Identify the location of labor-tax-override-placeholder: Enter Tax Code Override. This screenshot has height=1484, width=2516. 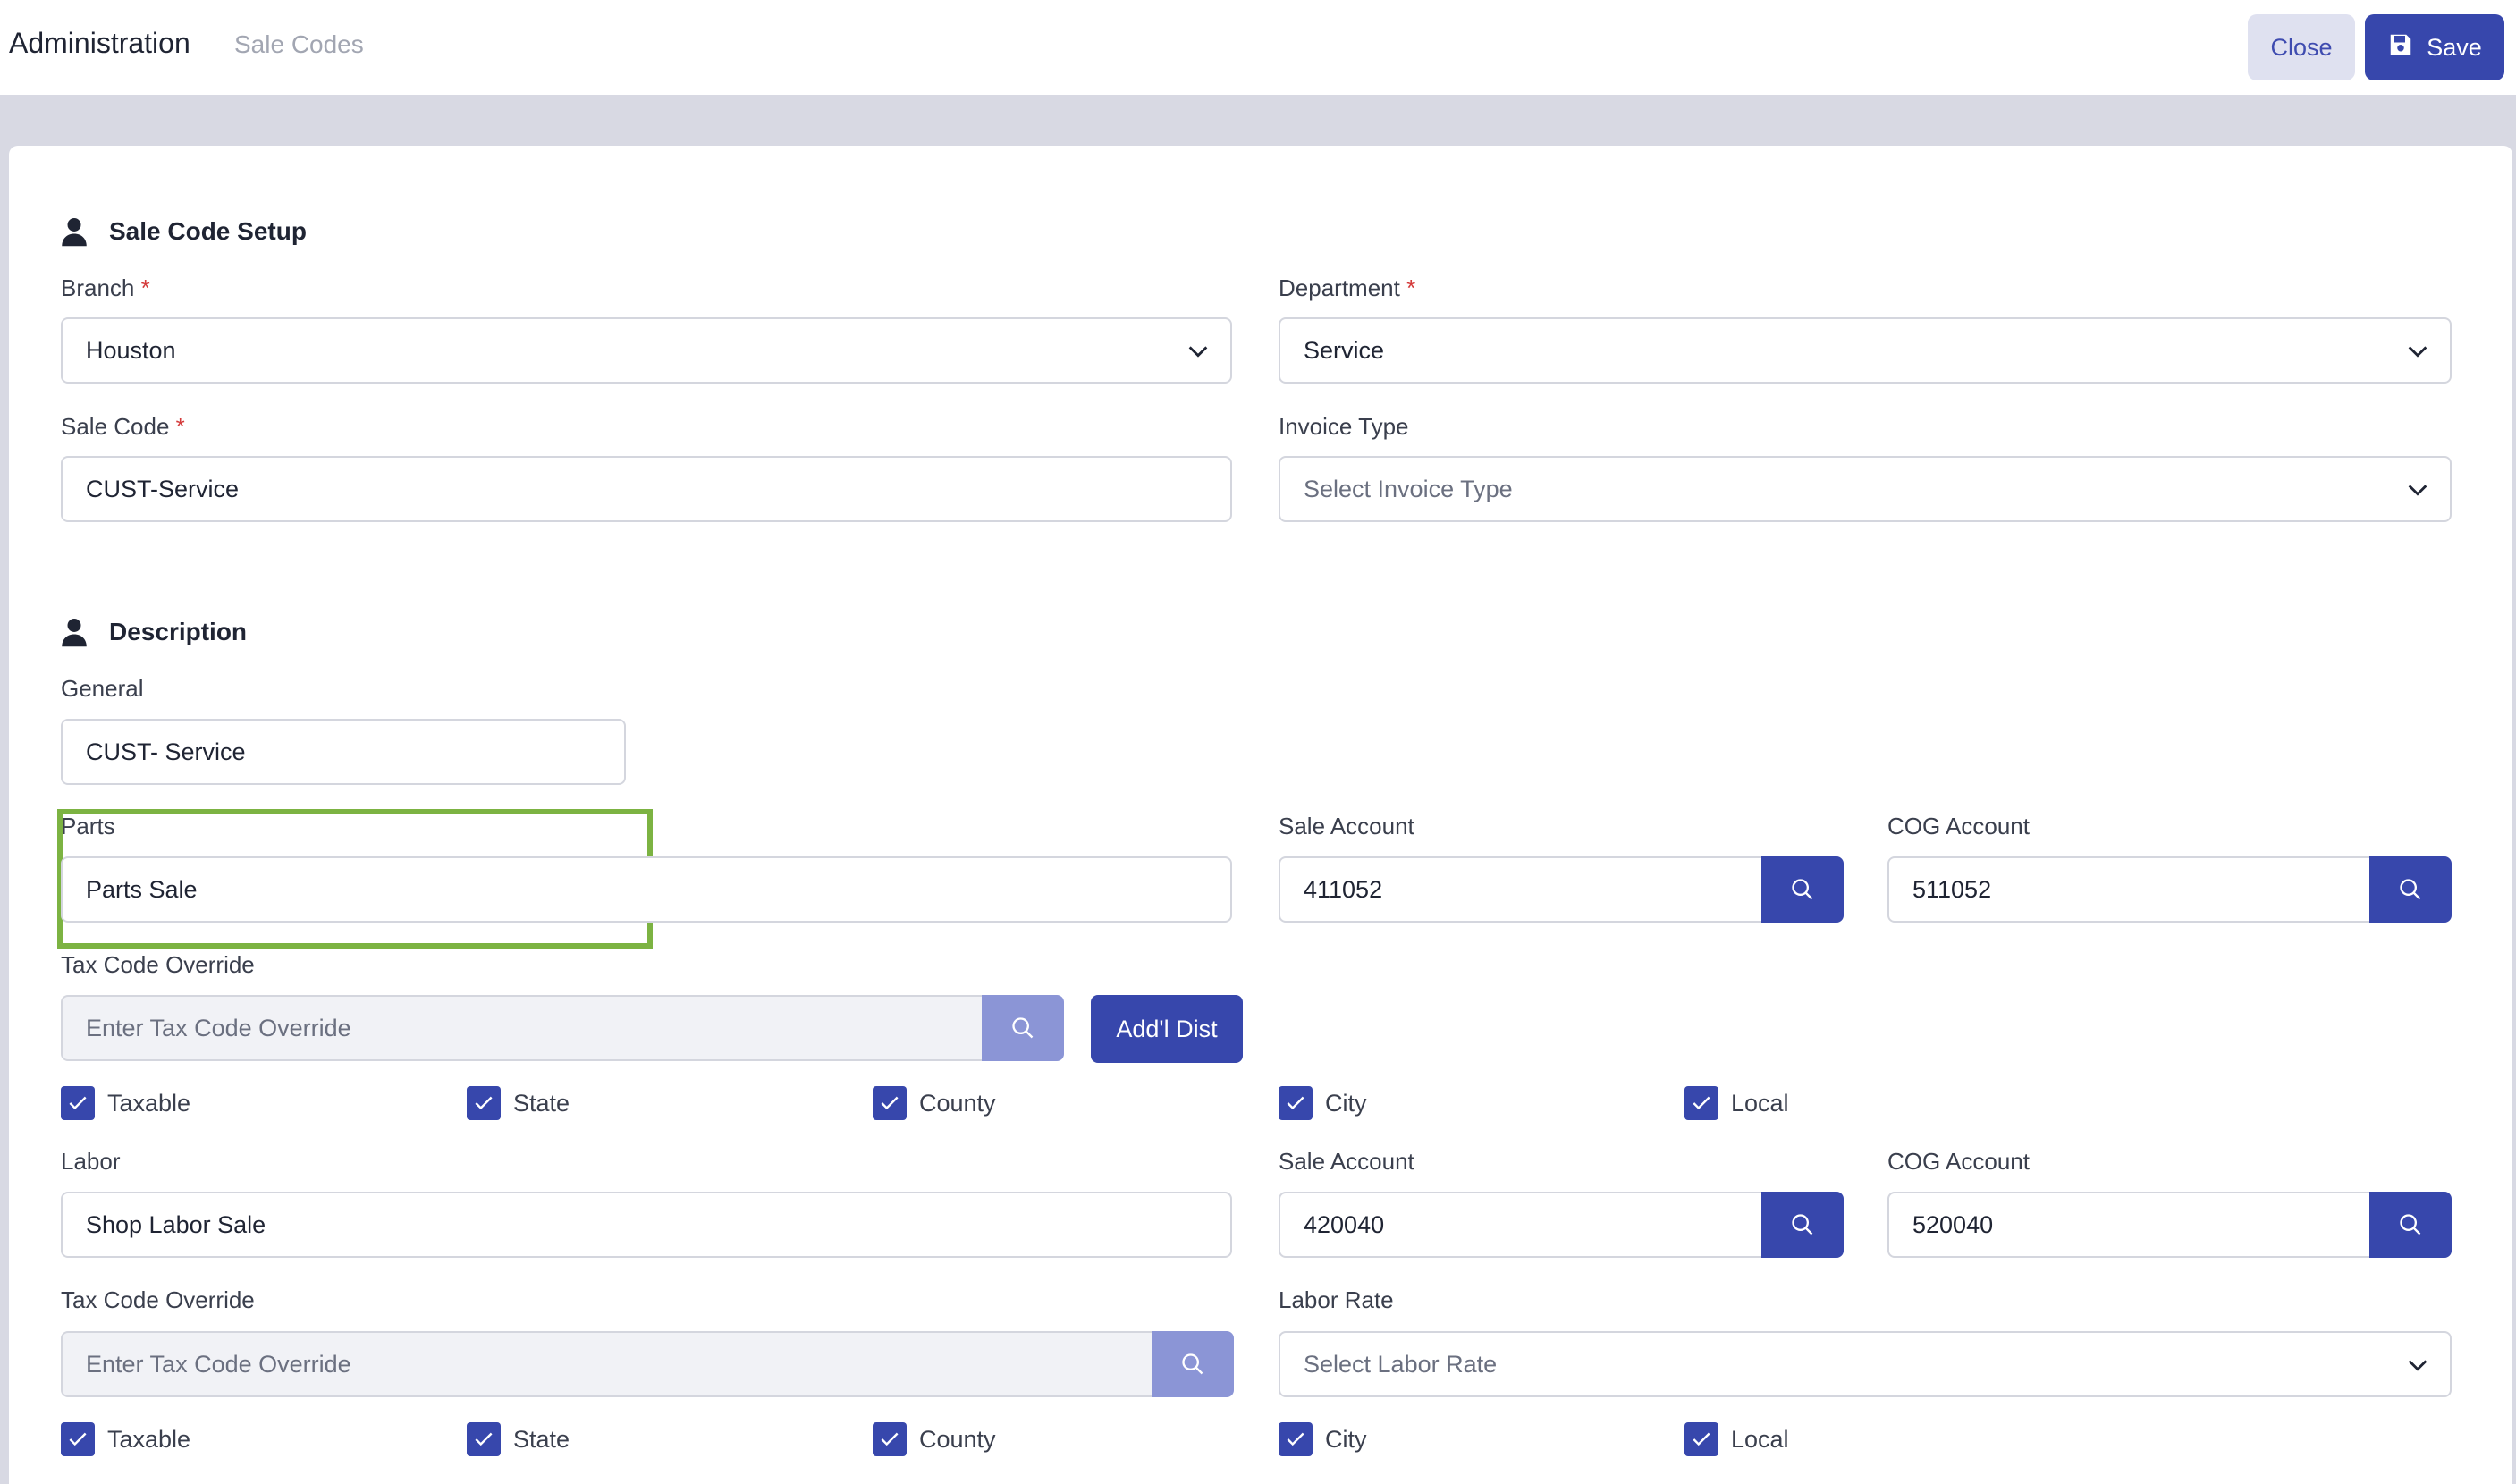
(218, 1364).